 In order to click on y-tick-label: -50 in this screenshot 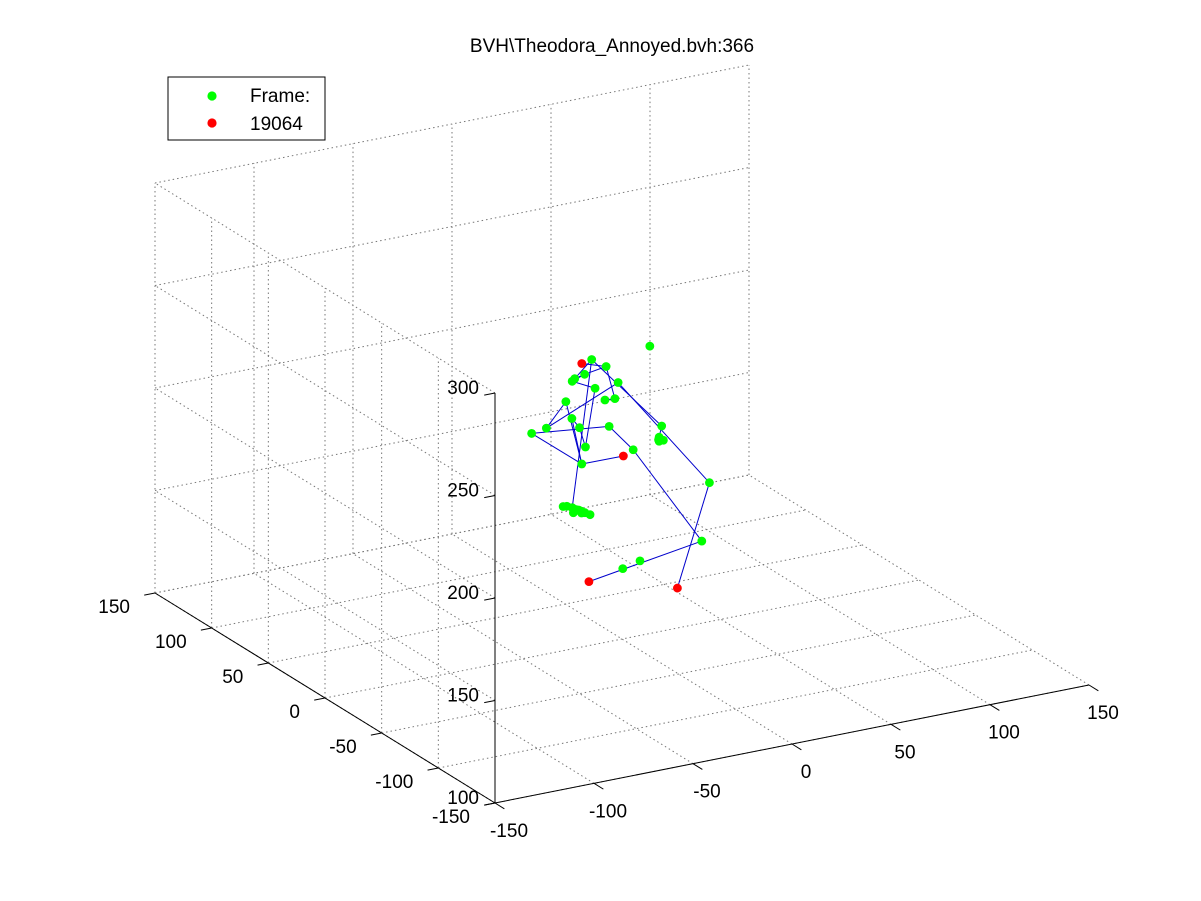, I will do `click(342, 747)`.